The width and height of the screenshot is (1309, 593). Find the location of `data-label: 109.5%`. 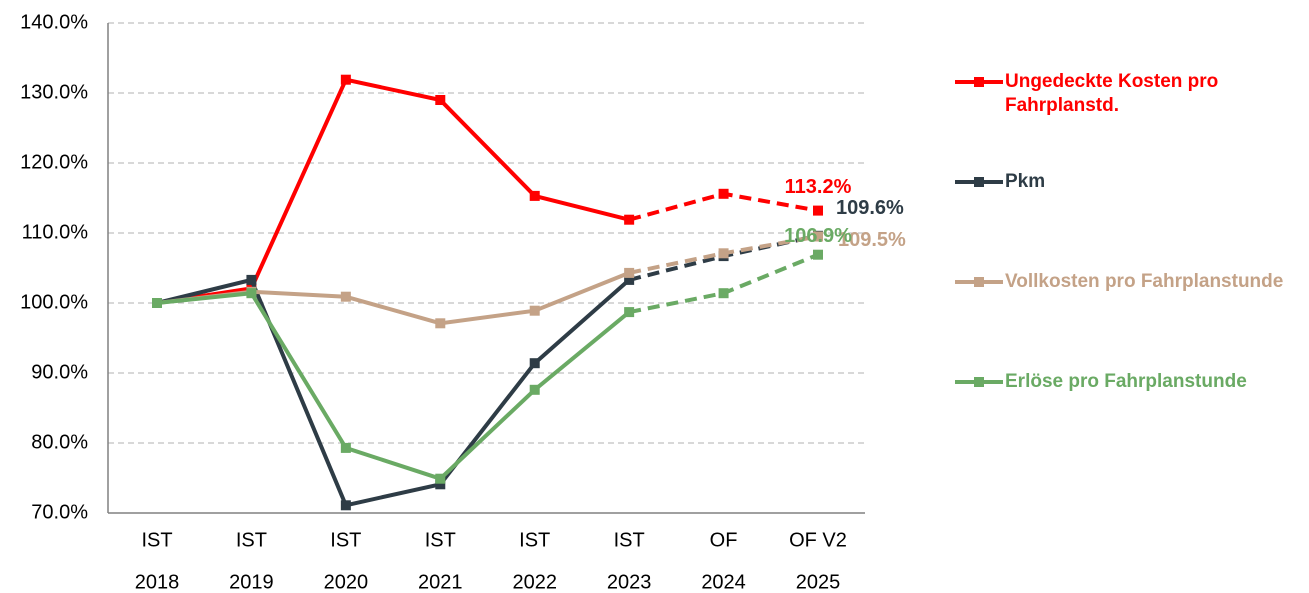

data-label: 109.5% is located at coordinates (872, 240).